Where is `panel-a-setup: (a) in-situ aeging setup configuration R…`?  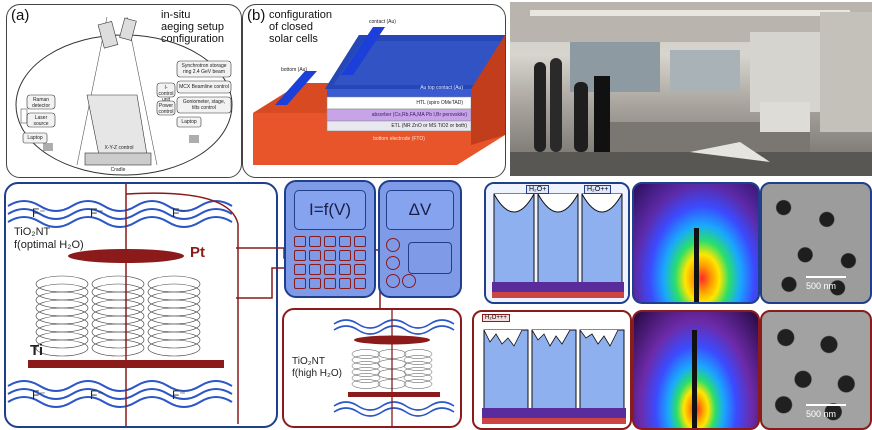
panel-a-setup: (a) in-situ aeging setup configuration R… is located at coordinates (124, 91).